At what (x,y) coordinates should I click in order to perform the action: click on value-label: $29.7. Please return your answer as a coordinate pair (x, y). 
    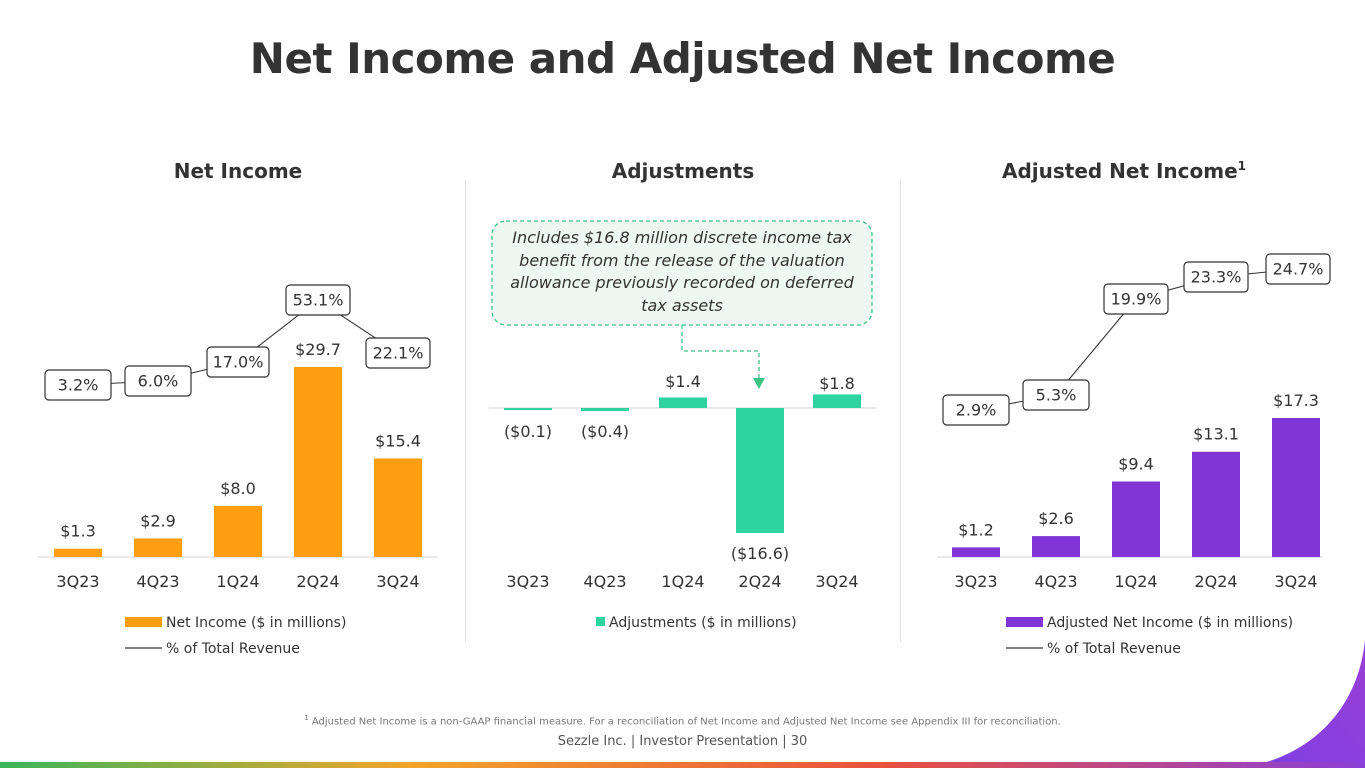
    Looking at the image, I should click on (318, 349).